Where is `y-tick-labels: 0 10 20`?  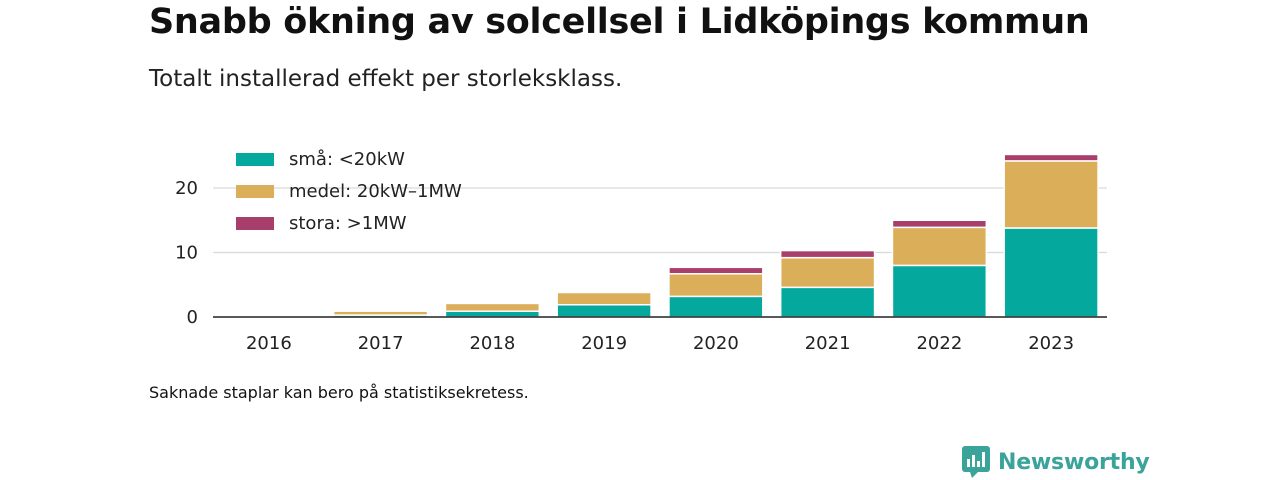 y-tick-labels: 0 10 20 is located at coordinates (186, 253).